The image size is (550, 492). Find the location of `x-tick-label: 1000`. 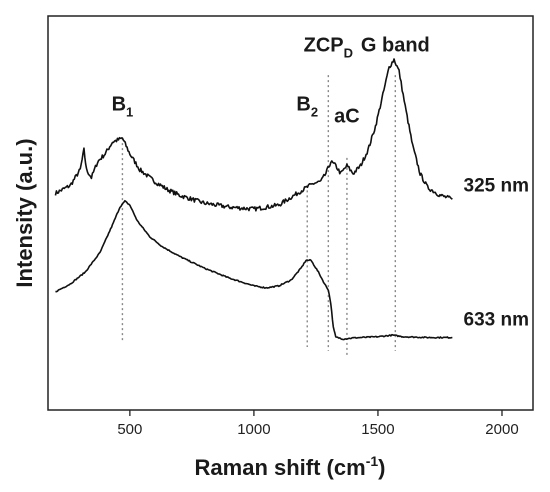

x-tick-label: 1000 is located at coordinates (253, 429).